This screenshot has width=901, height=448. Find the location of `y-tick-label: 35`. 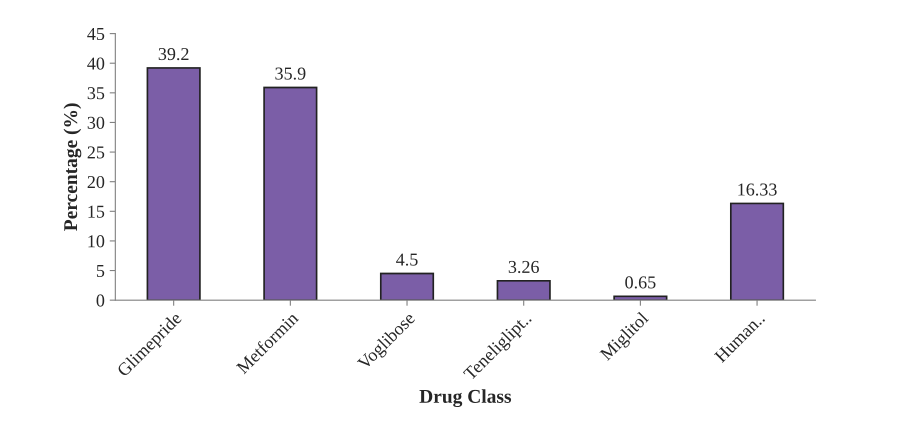

y-tick-label: 35 is located at coordinates (96, 93).